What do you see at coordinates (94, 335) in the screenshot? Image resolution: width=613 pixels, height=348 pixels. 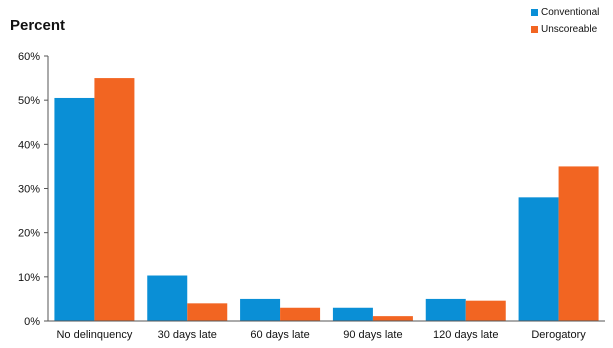 I see `x-tick-label: No delinquency` at bounding box center [94, 335].